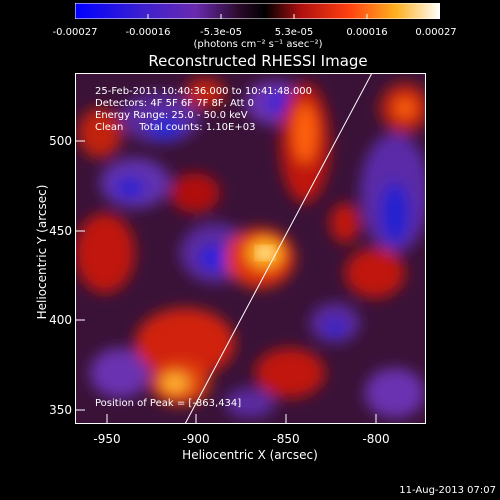 The image size is (500, 500). I want to click on y-tick-label: 500, so click(60, 141).